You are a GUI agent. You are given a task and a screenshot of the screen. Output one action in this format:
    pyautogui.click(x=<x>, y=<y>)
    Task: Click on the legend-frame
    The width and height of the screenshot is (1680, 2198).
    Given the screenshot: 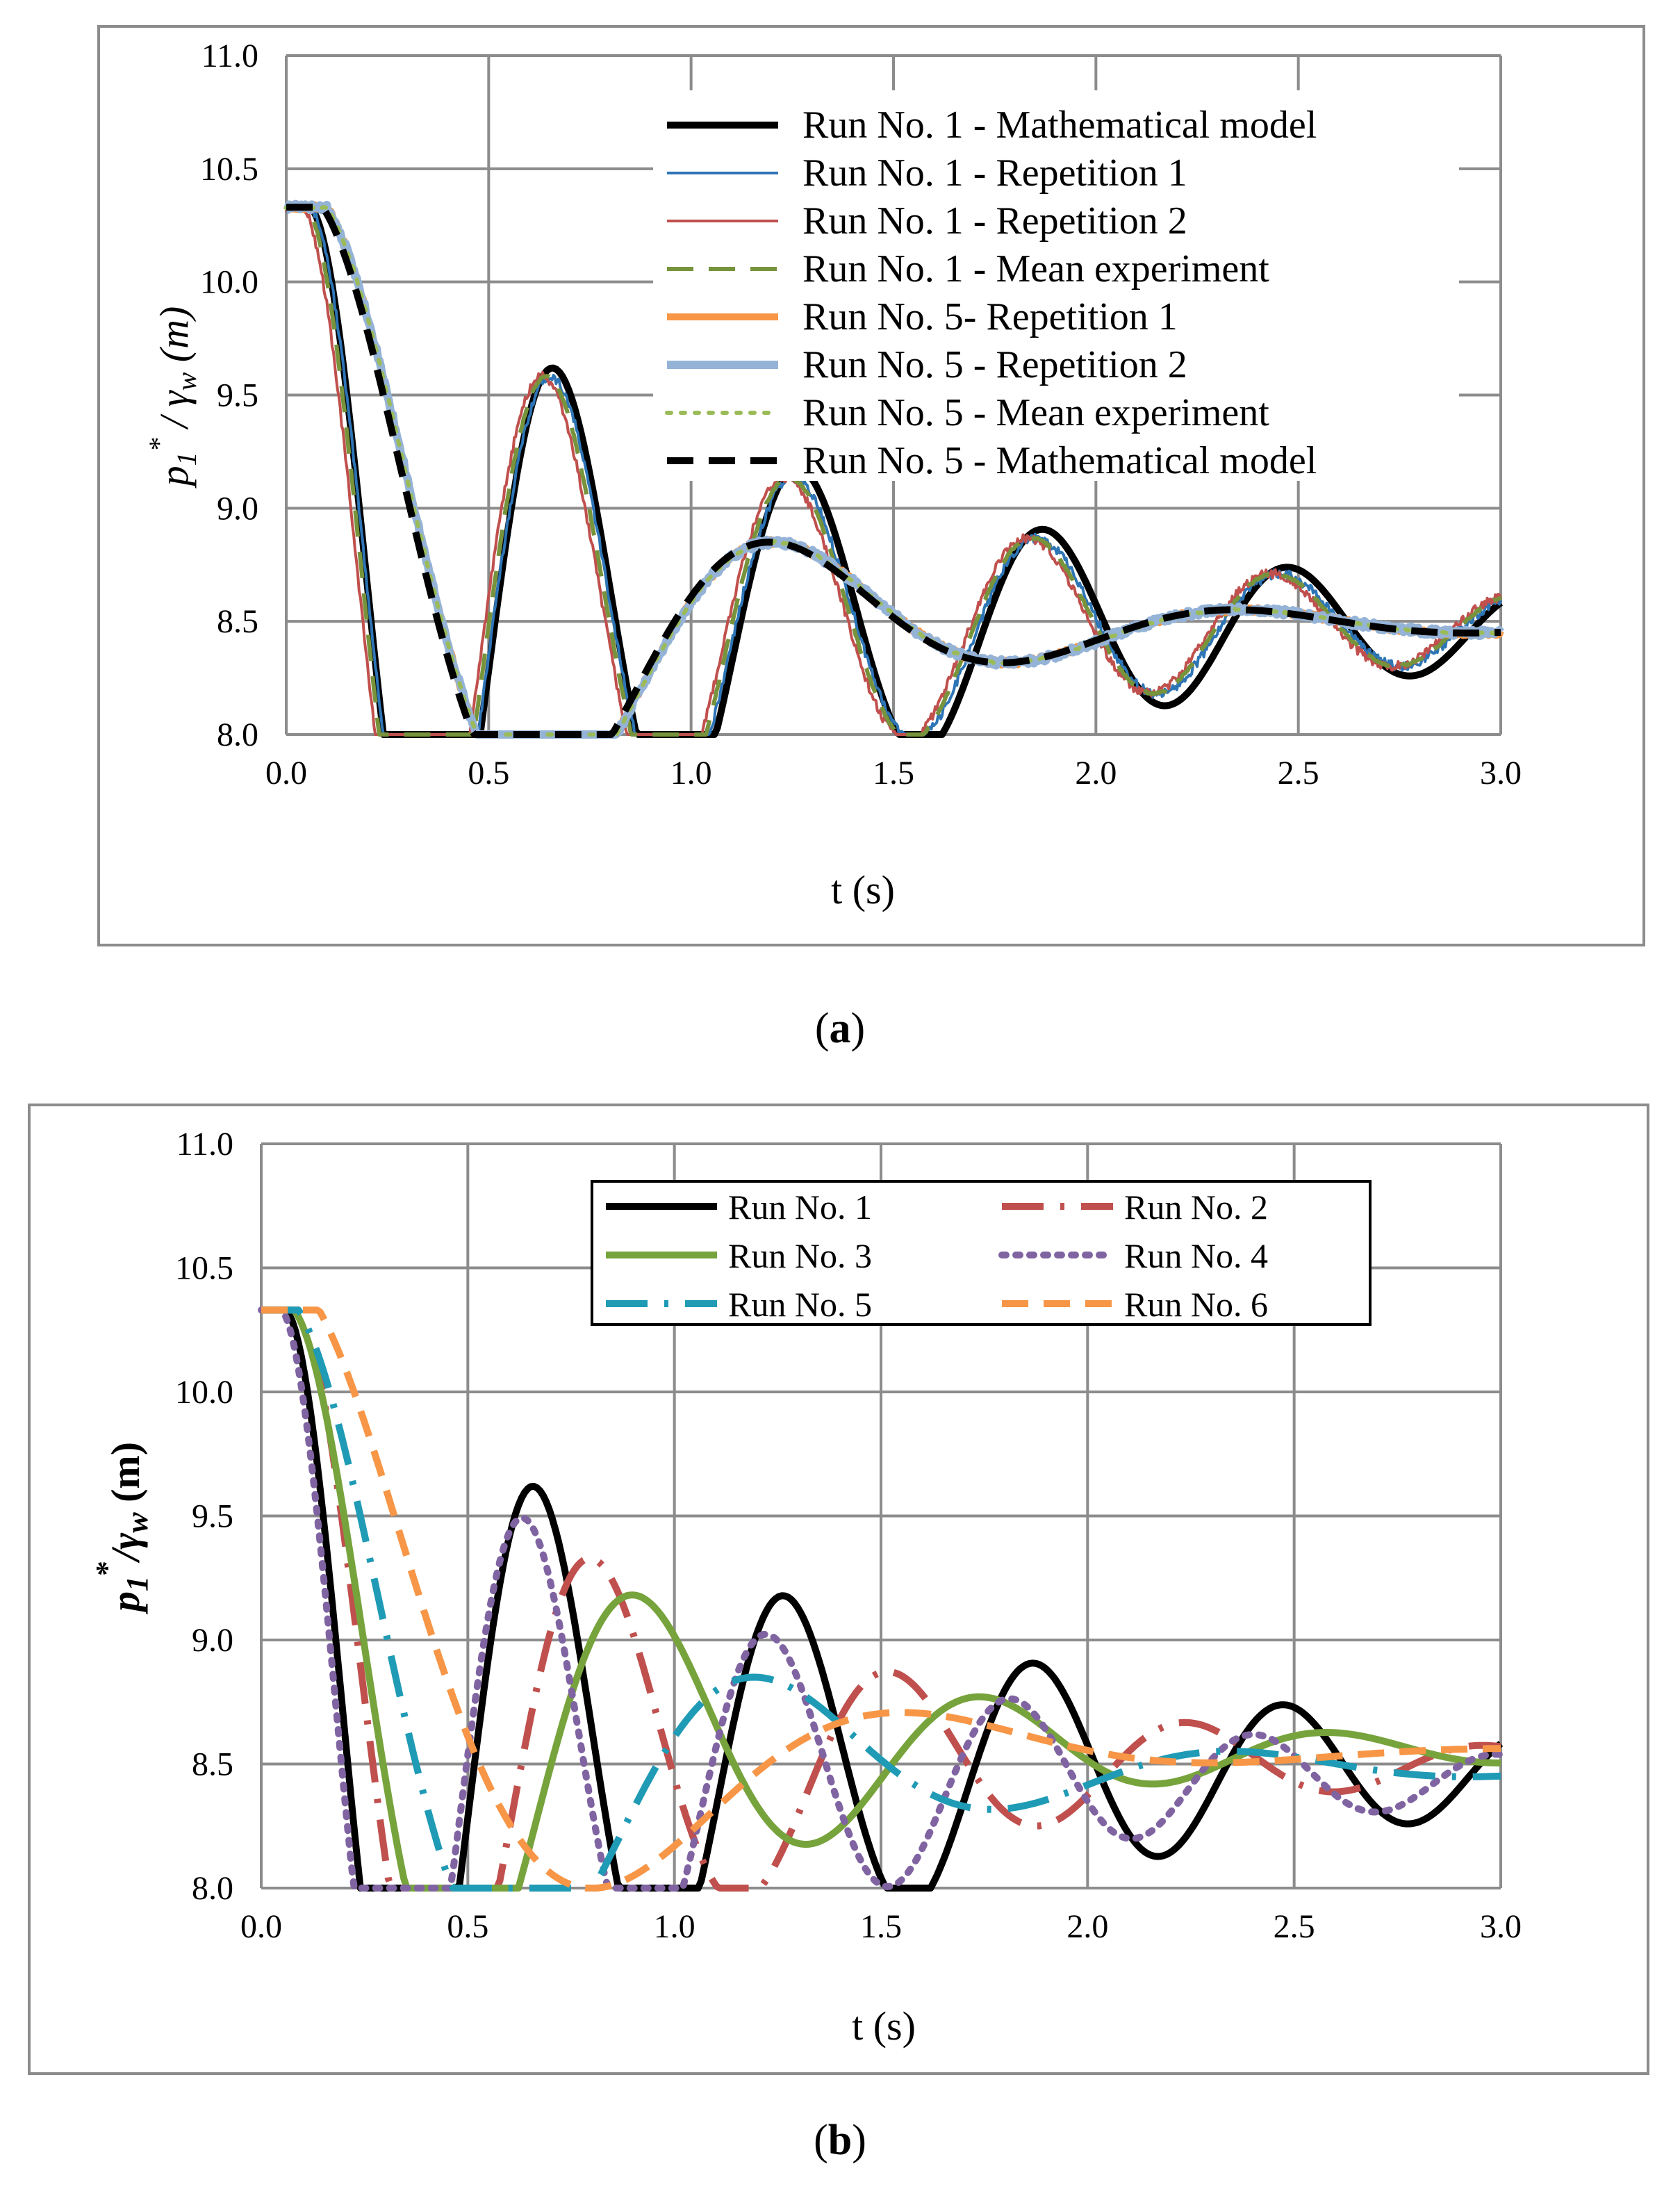 What is the action you would take?
    pyautogui.click(x=981, y=1253)
    